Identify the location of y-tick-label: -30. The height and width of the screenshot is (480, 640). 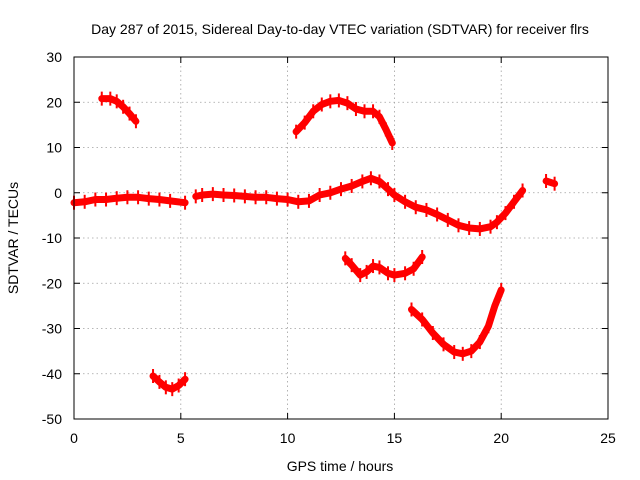
(52, 329).